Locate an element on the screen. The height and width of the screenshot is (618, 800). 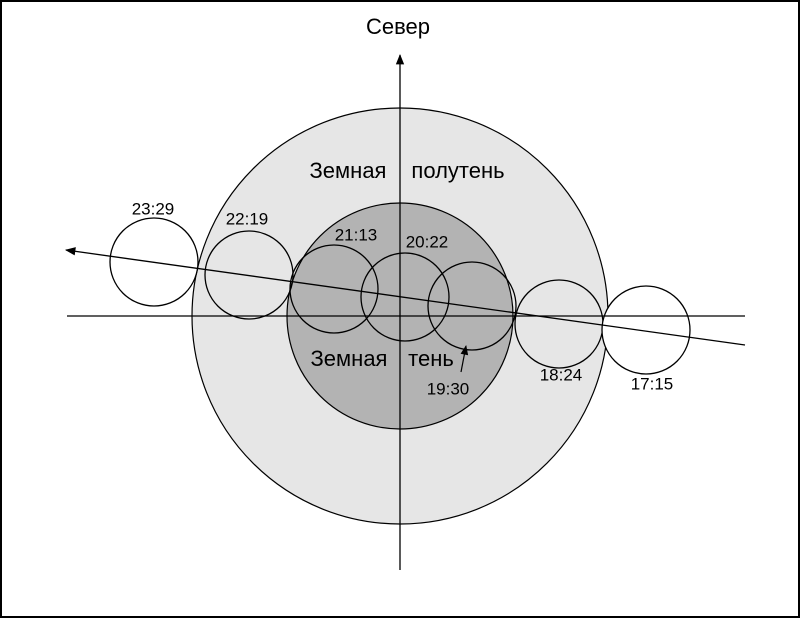
penumbra-label: полутень is located at coordinates (457, 170).